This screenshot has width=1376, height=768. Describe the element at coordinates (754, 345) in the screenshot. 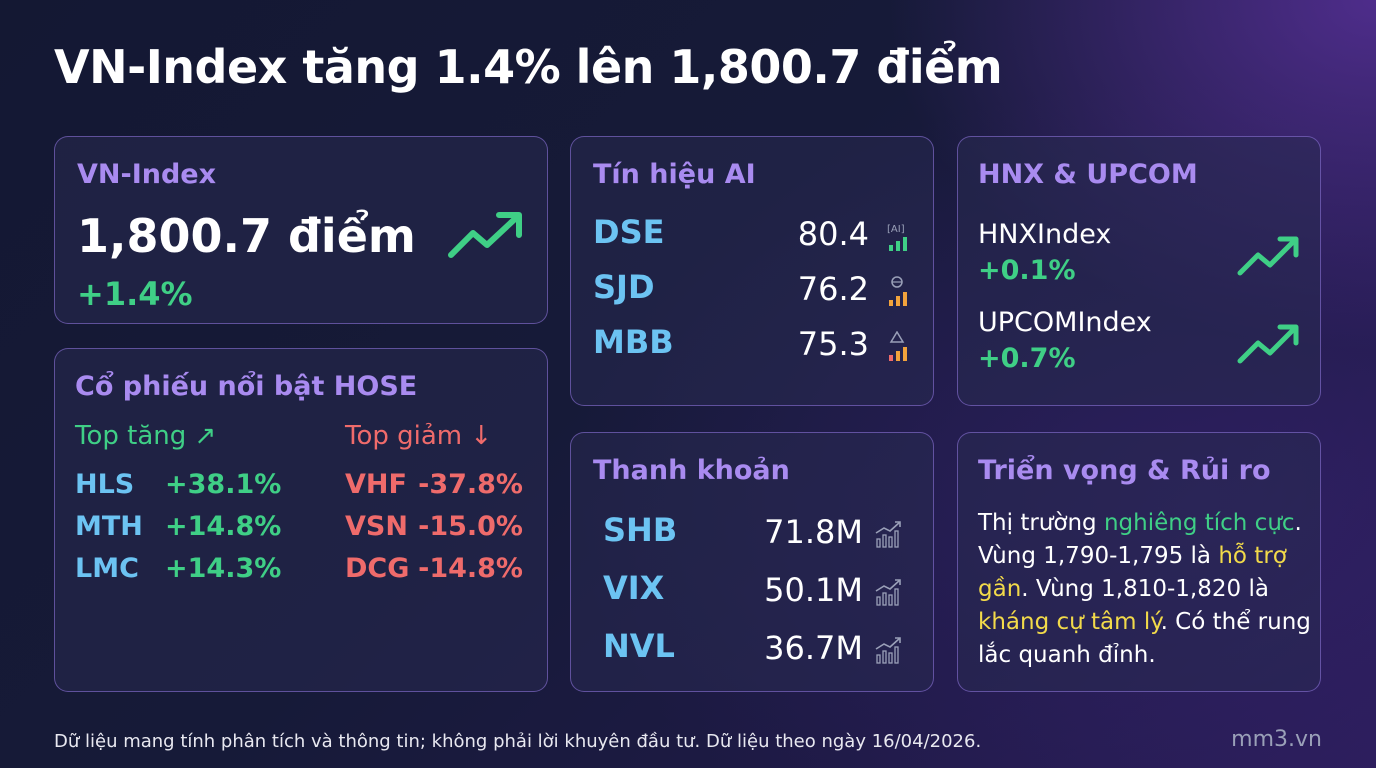

I see `ai-signal-row: MBB 75.3` at that location.